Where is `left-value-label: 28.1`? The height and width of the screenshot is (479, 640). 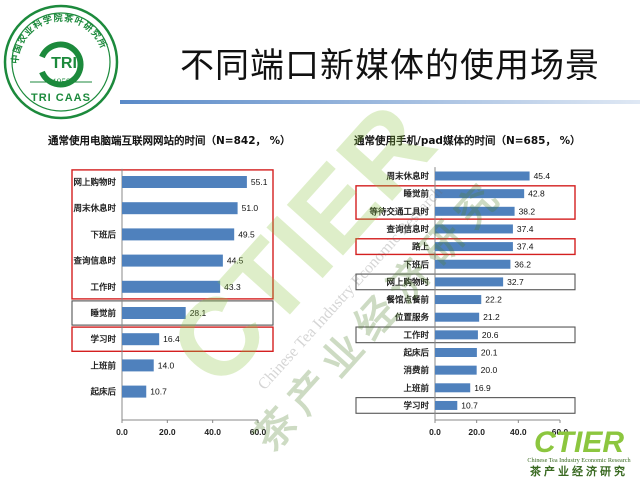
left-value-label: 28.1 is located at coordinates (198, 313).